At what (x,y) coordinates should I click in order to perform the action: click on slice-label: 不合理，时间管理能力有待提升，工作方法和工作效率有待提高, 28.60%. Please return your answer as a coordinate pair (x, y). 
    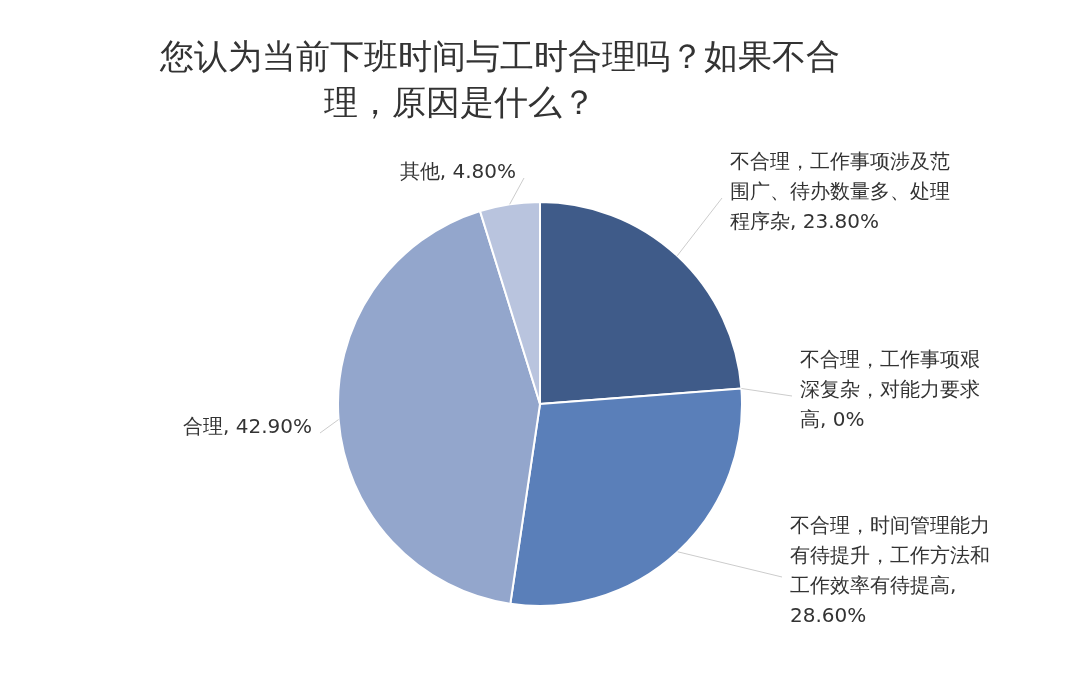
    Looking at the image, I should click on (890, 570).